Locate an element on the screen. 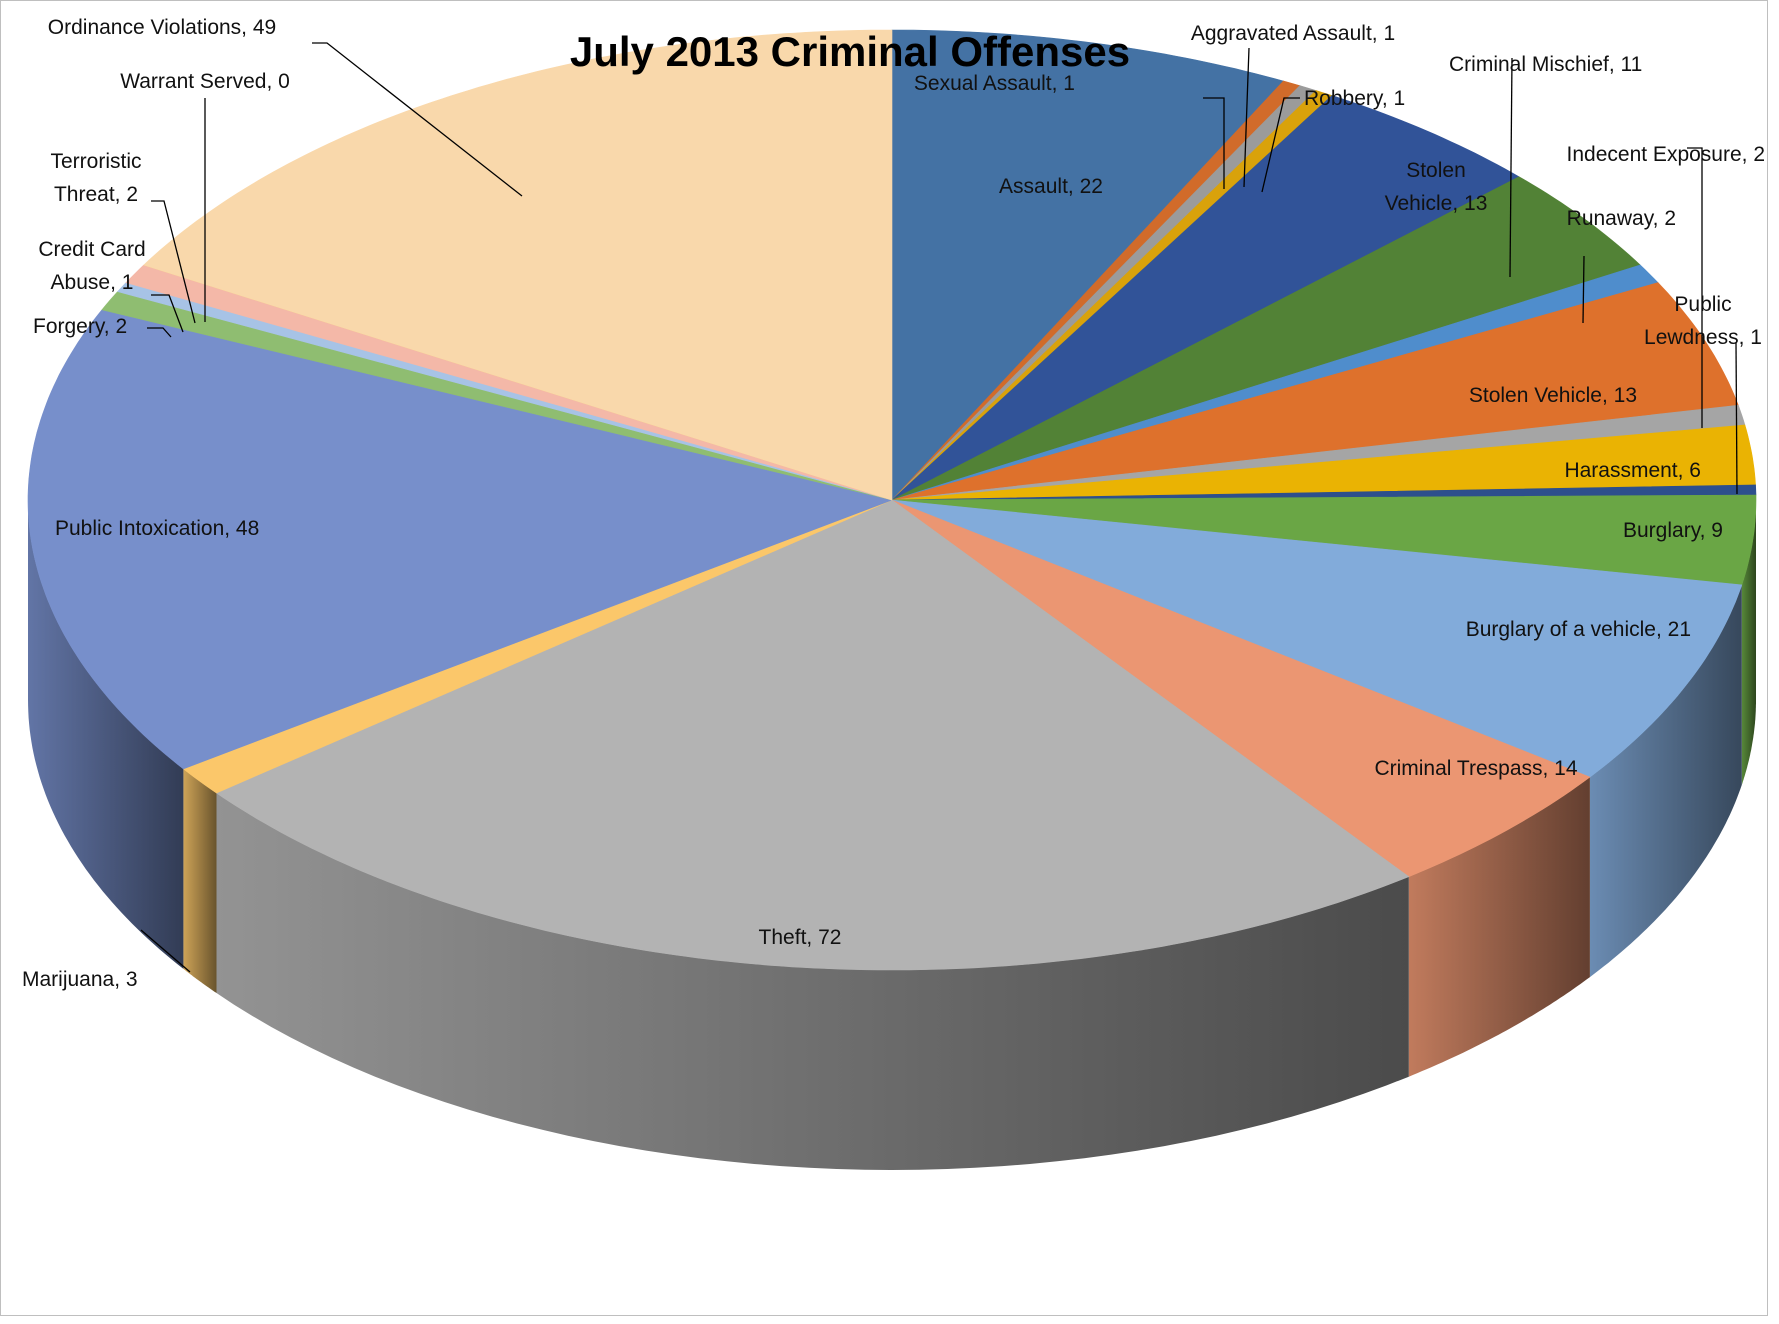  slice-10-harassment is located at coordinates (1323, 462).